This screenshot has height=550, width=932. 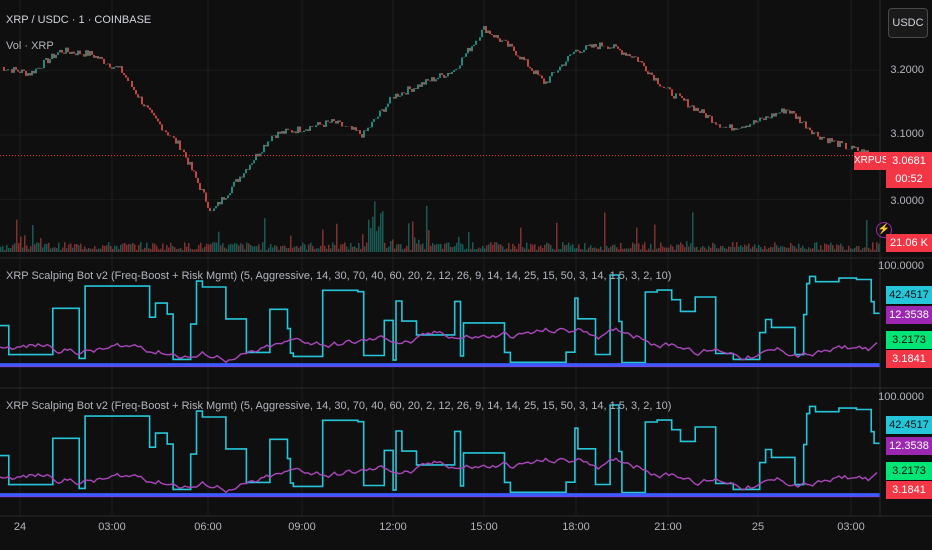 I want to click on symbol-title: XRP / USDC · 1 · COINBASE, so click(x=79, y=20).